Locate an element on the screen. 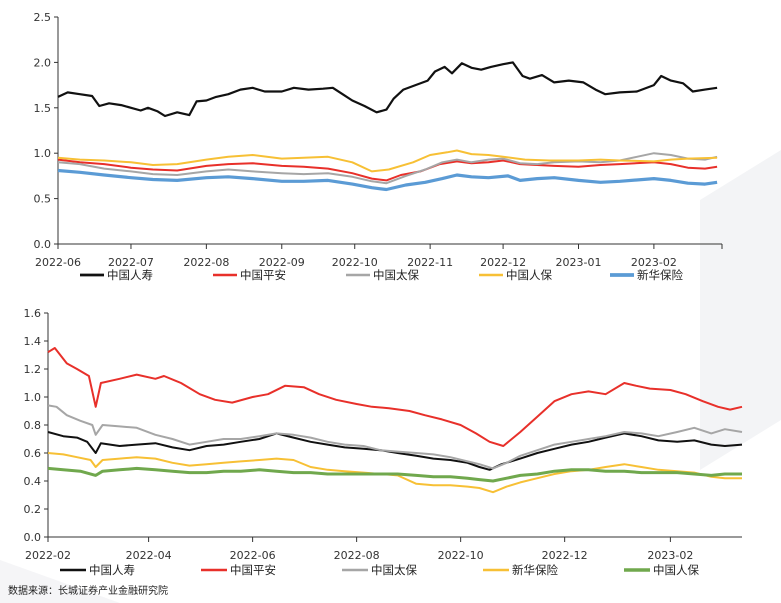  x-tick-label: 2022-07 is located at coordinates (131, 262).